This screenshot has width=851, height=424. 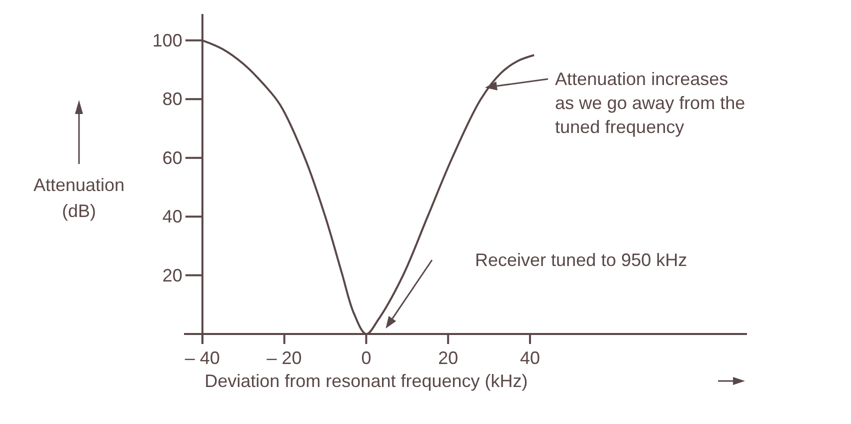 What do you see at coordinates (284, 358) in the screenshot?
I see `x-tick-label: – 20` at bounding box center [284, 358].